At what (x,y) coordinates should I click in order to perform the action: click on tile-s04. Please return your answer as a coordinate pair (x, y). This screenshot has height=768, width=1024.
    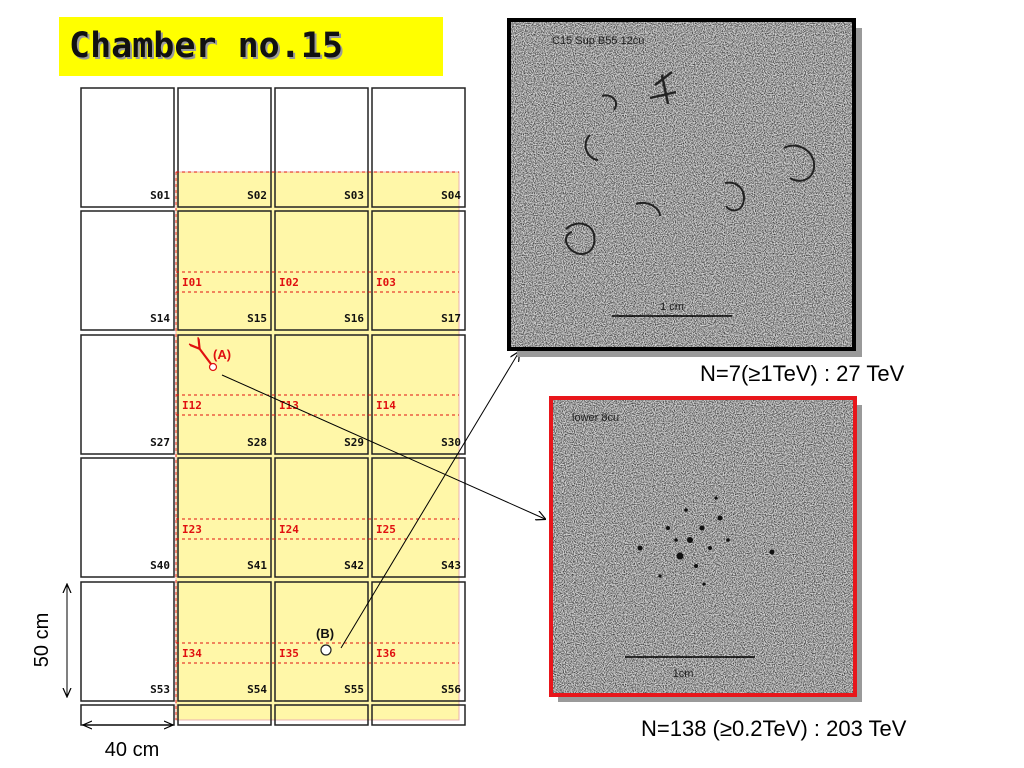
    Looking at the image, I should click on (418, 147).